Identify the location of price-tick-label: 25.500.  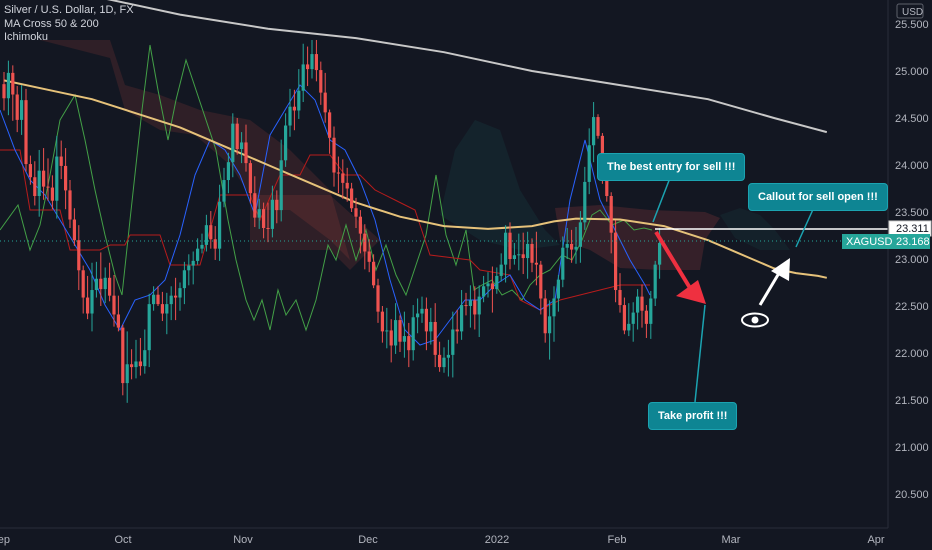
(912, 25).